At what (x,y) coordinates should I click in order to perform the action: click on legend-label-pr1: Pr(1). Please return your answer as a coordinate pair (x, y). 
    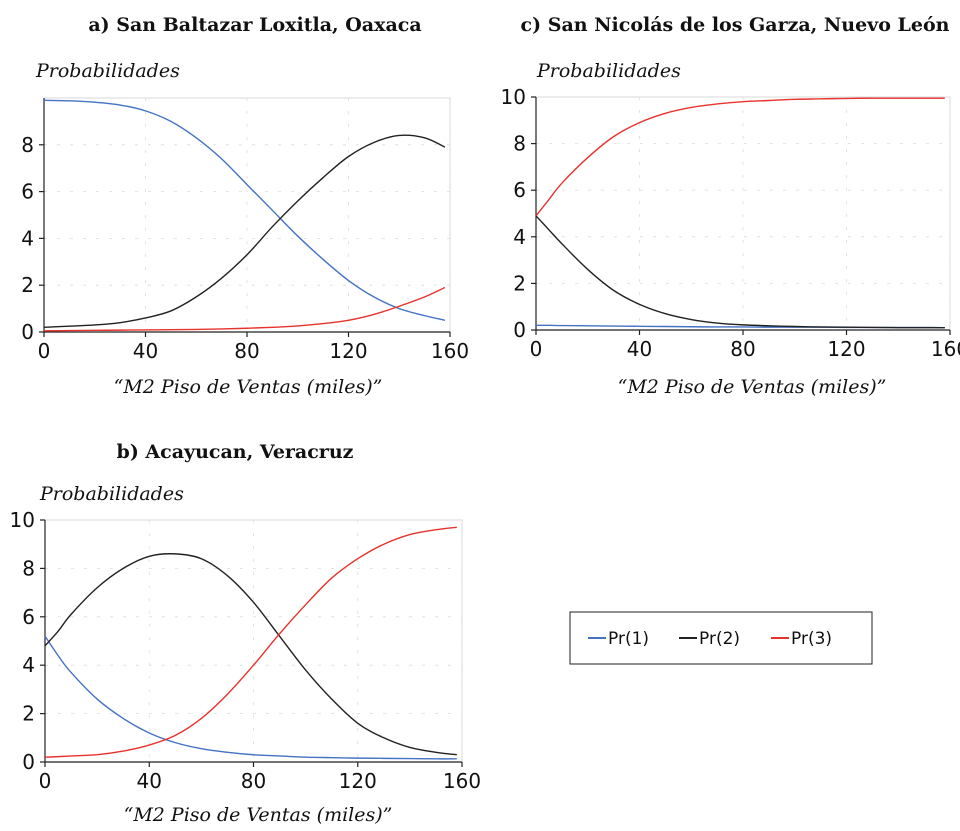
    Looking at the image, I should click on (628, 639).